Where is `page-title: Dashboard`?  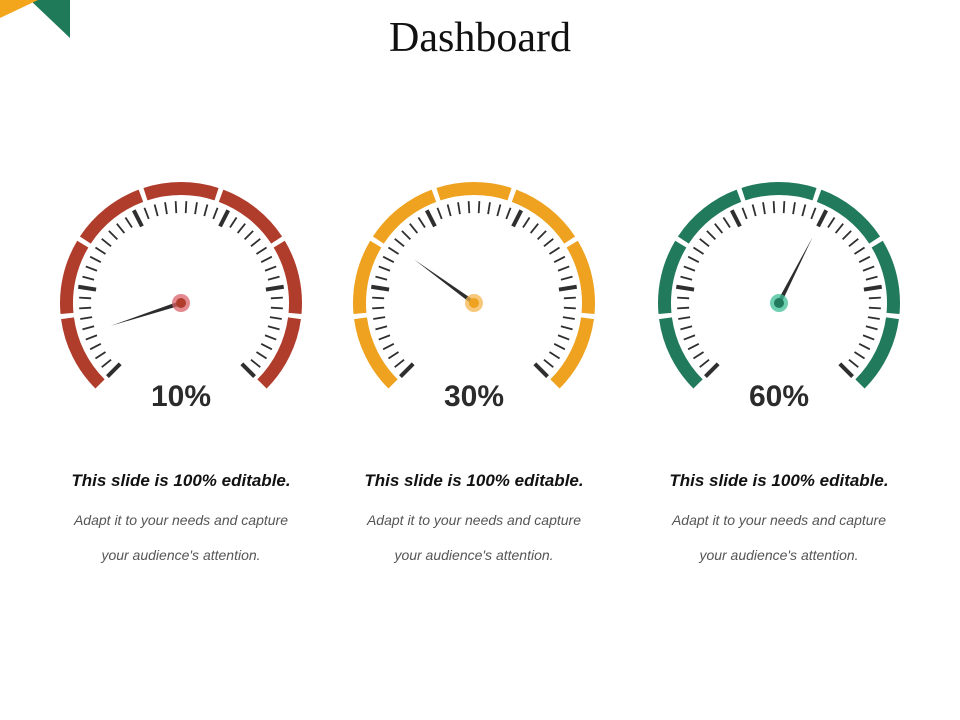
page-title: Dashboard is located at coordinates (480, 38).